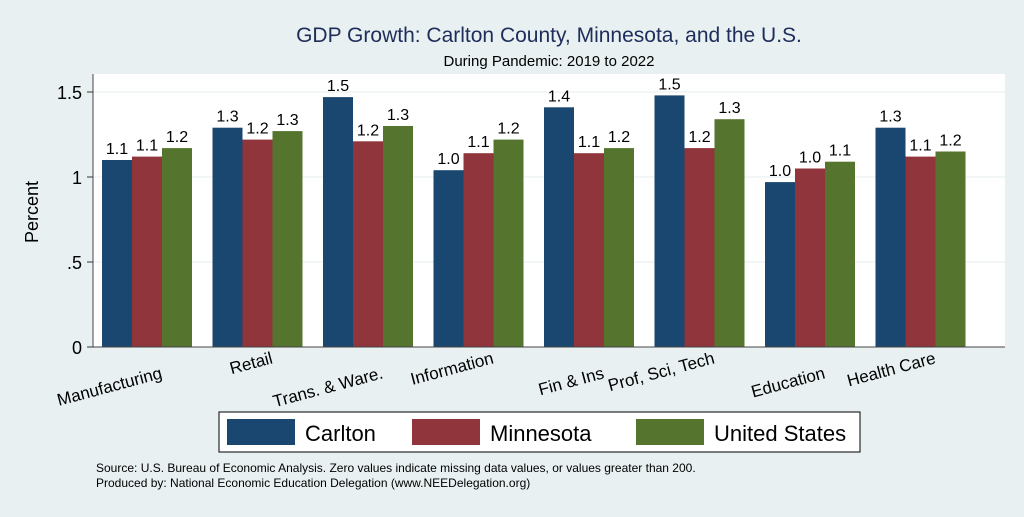 Image resolution: width=1024 pixels, height=517 pixels. I want to click on x-tick-label: Information, so click(451, 369).